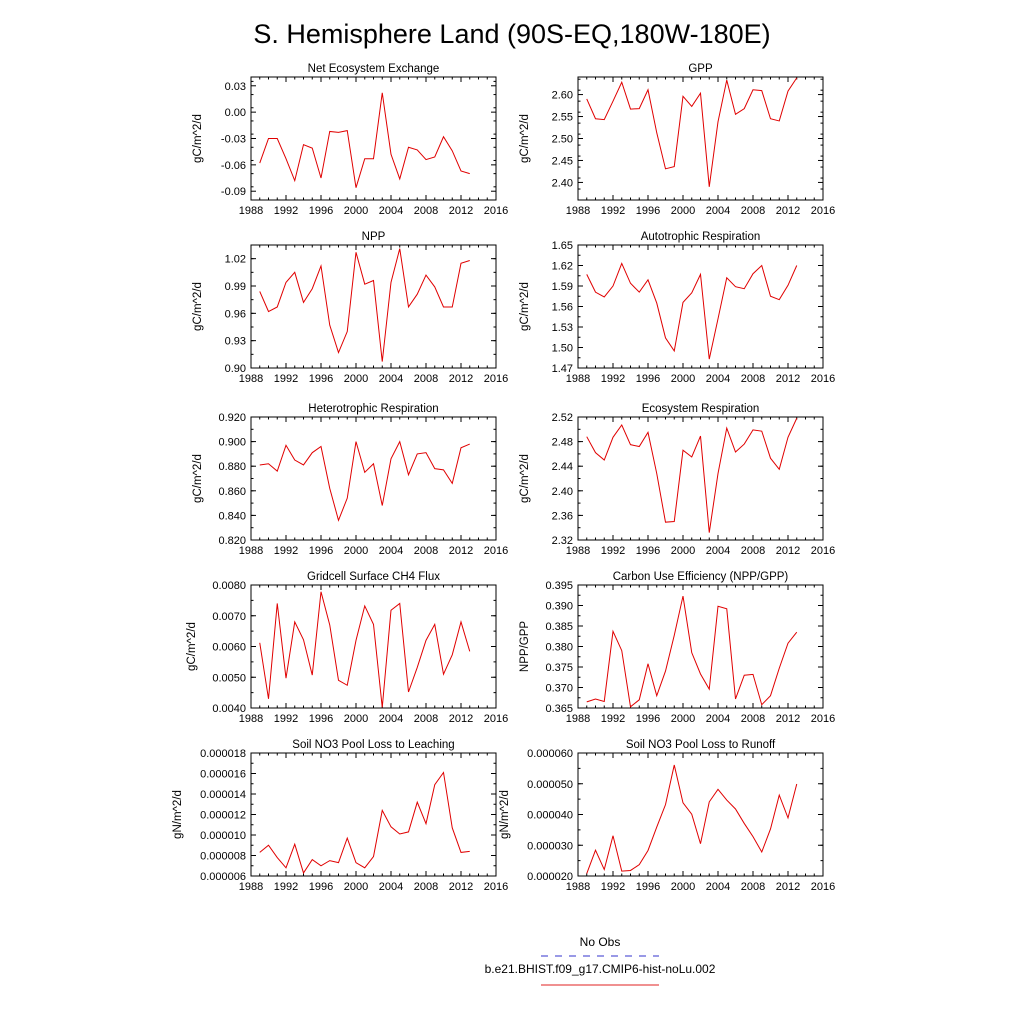  Describe the element at coordinates (229, 709) in the screenshot. I see `y-tick-label: 0.0040` at that location.